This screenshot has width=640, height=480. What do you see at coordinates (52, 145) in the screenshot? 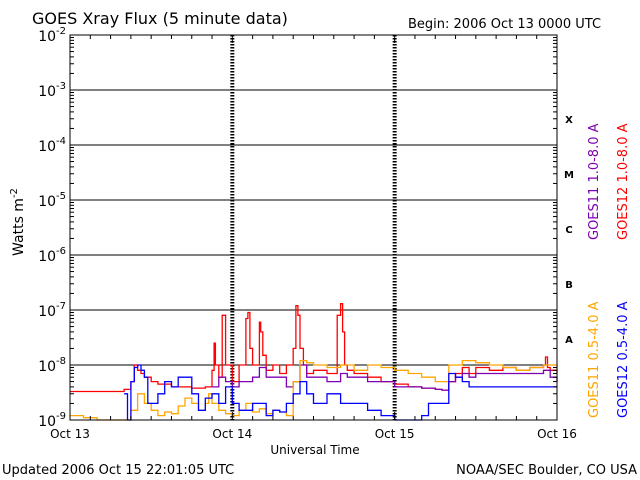
I see `y-tick-label: 10⁻⁴` at bounding box center [52, 145].